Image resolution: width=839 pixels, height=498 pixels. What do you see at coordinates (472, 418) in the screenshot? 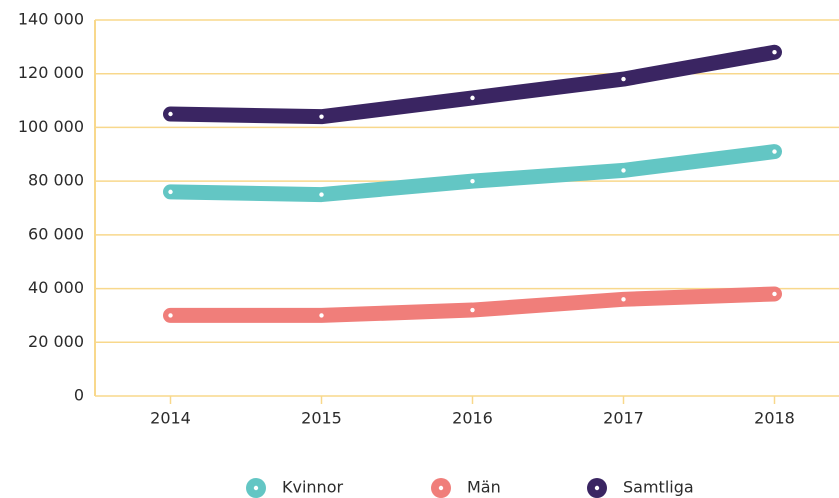
I see `x-tick-label: 2016` at bounding box center [472, 418].